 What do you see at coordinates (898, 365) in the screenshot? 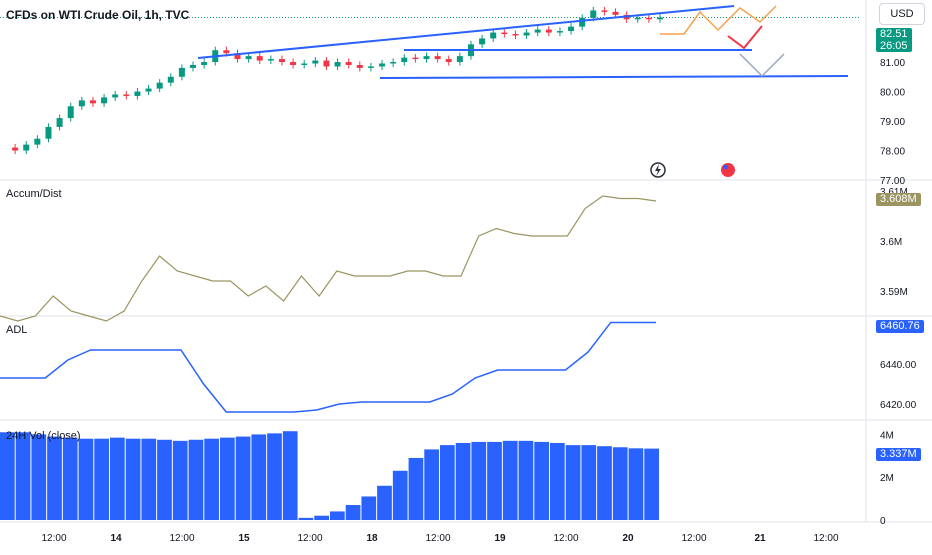
I see `adl-tick-label: 6440.00` at bounding box center [898, 365].